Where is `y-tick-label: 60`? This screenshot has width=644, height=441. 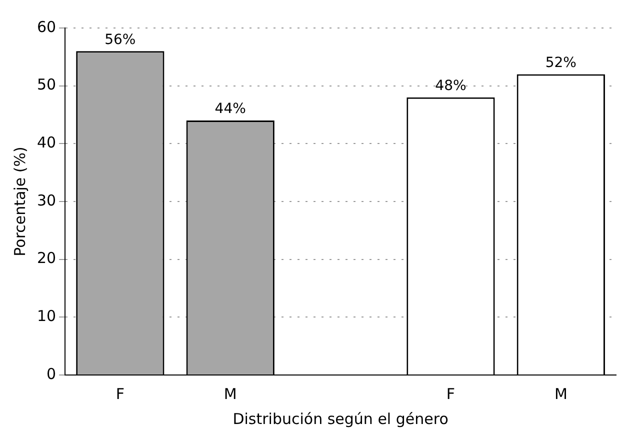 y-tick-label: 60 is located at coordinates (46, 27).